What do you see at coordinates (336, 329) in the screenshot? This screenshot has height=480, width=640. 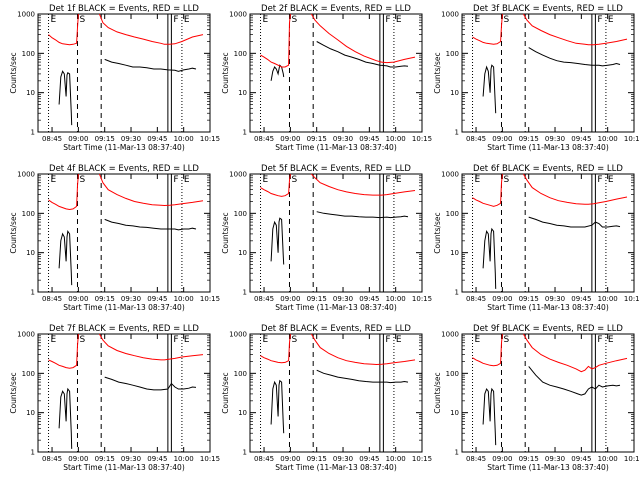 I see `chart-title: Det 8f BLACK = Events, RED = LLD` at bounding box center [336, 329].